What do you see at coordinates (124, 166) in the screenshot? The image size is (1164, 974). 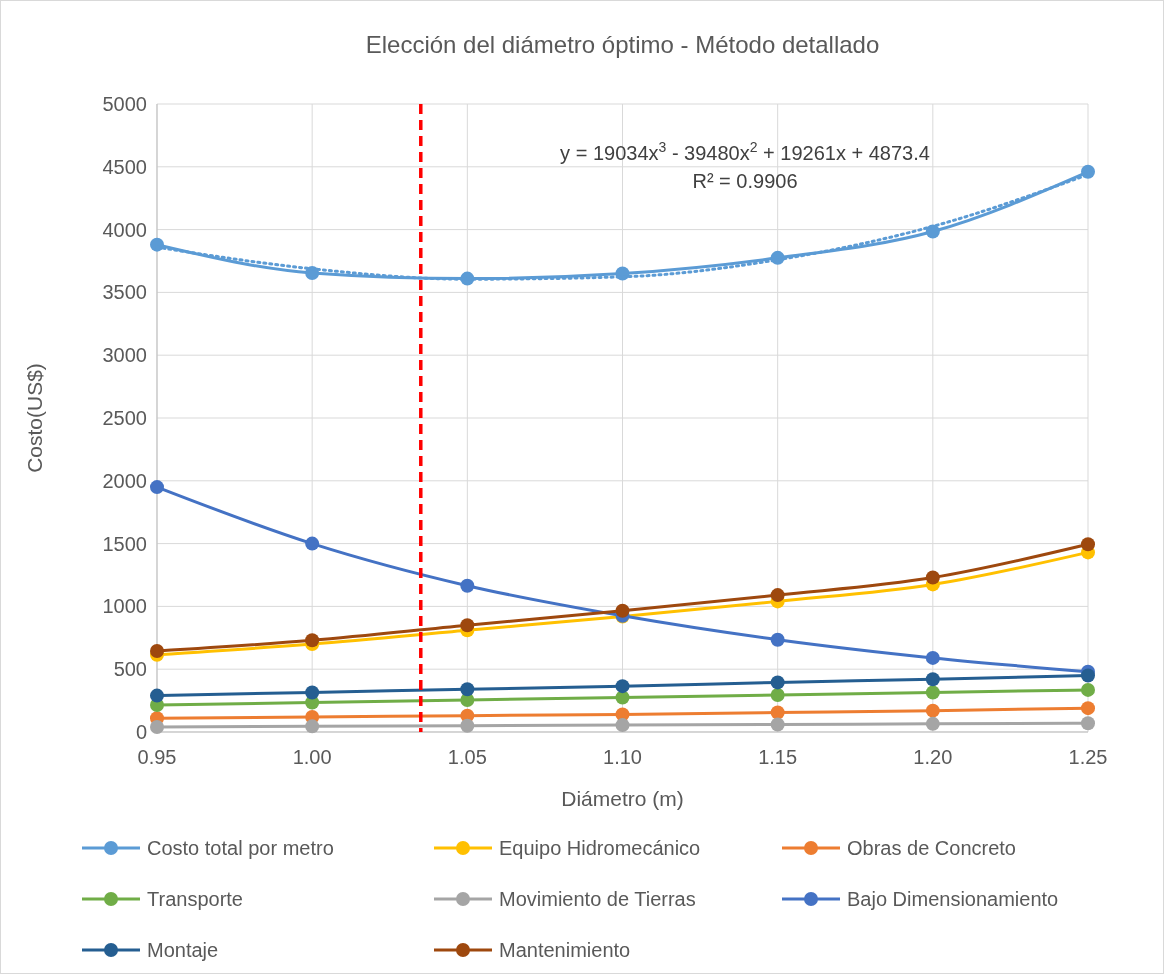 I see `y-tick-label: 4500` at bounding box center [124, 166].